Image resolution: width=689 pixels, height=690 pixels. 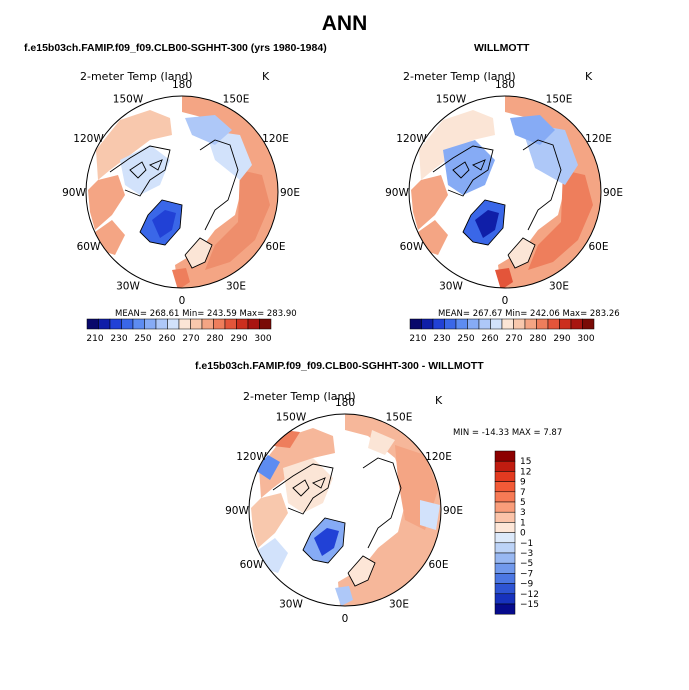 What do you see at coordinates (526, 574) in the screenshot?
I see `colorbar-tick-label: −7` at bounding box center [526, 574].